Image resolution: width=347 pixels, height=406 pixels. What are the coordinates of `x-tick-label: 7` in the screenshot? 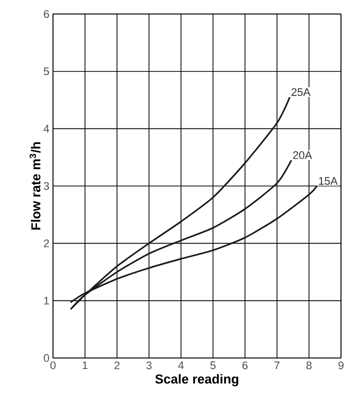 It's located at (277, 366).